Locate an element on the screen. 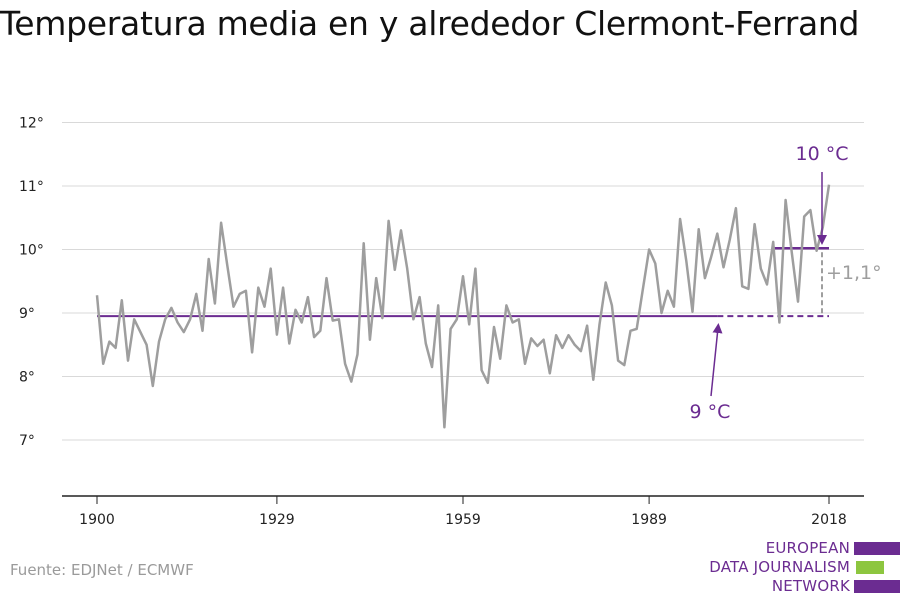 Image resolution: width=900 pixels, height=600 pixels. x-tick-label: 2018 is located at coordinates (829, 520).